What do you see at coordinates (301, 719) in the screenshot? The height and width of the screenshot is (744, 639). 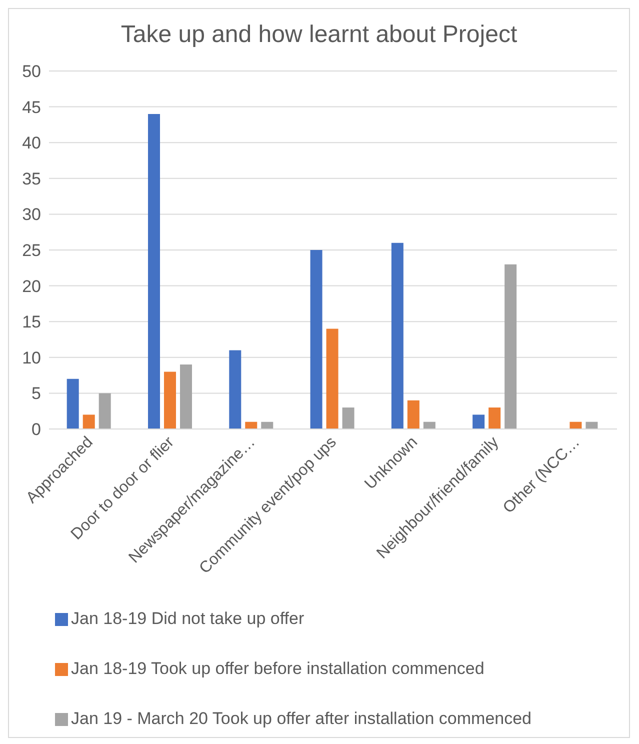 I see `legend-label: Jan 19 - March 20 Took up offer after installation commenced` at bounding box center [301, 719].